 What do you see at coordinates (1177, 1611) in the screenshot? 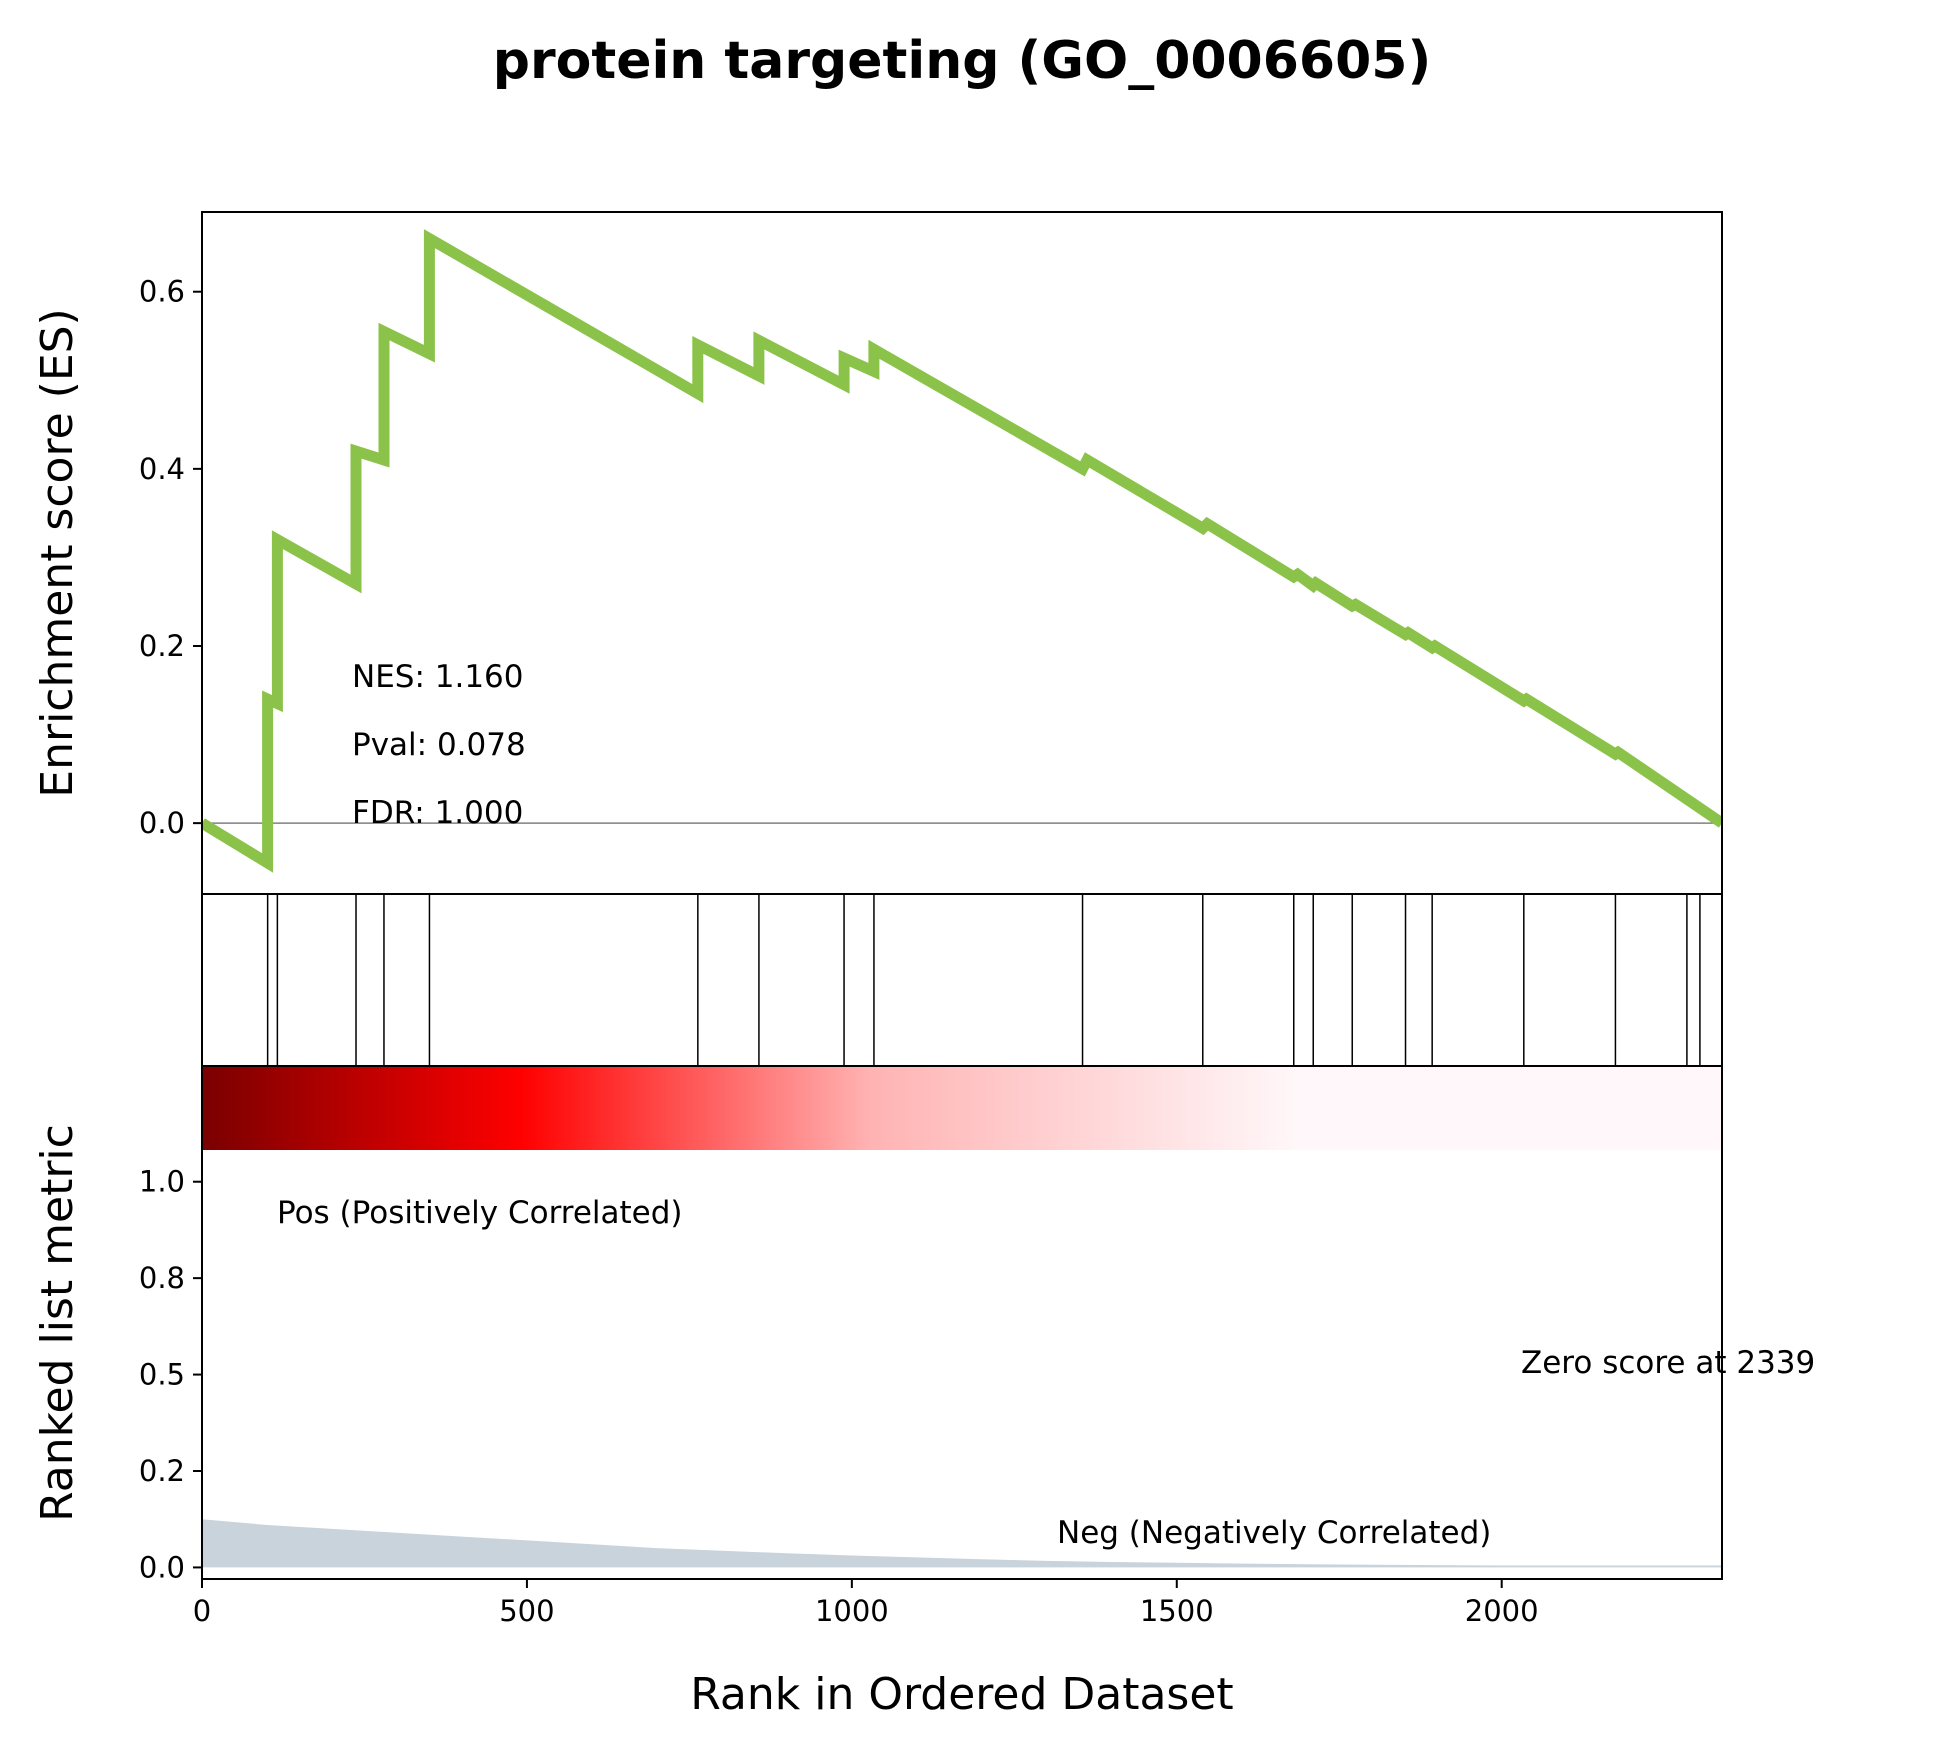
I see `xtick-label: 1500` at bounding box center [1177, 1611].